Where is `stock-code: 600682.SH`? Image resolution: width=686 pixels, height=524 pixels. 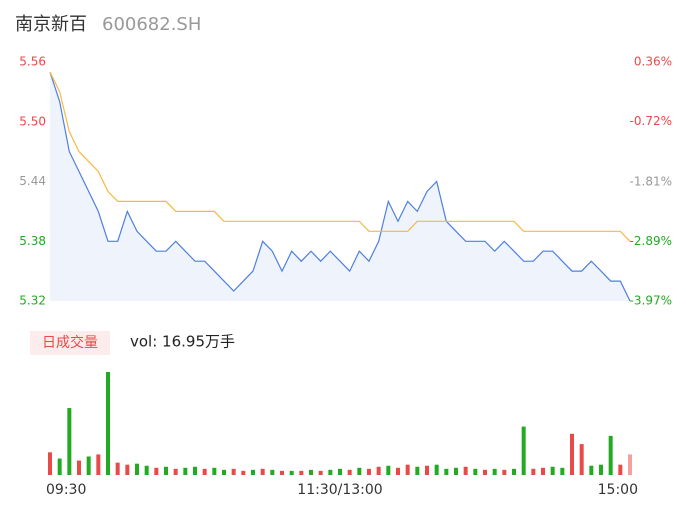
stock-code: 600682.SH is located at coordinates (151, 24).